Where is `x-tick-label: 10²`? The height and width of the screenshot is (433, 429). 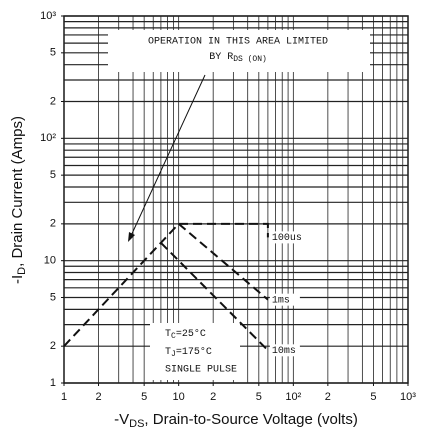
x-tick-label: 10² is located at coordinates (293, 397).